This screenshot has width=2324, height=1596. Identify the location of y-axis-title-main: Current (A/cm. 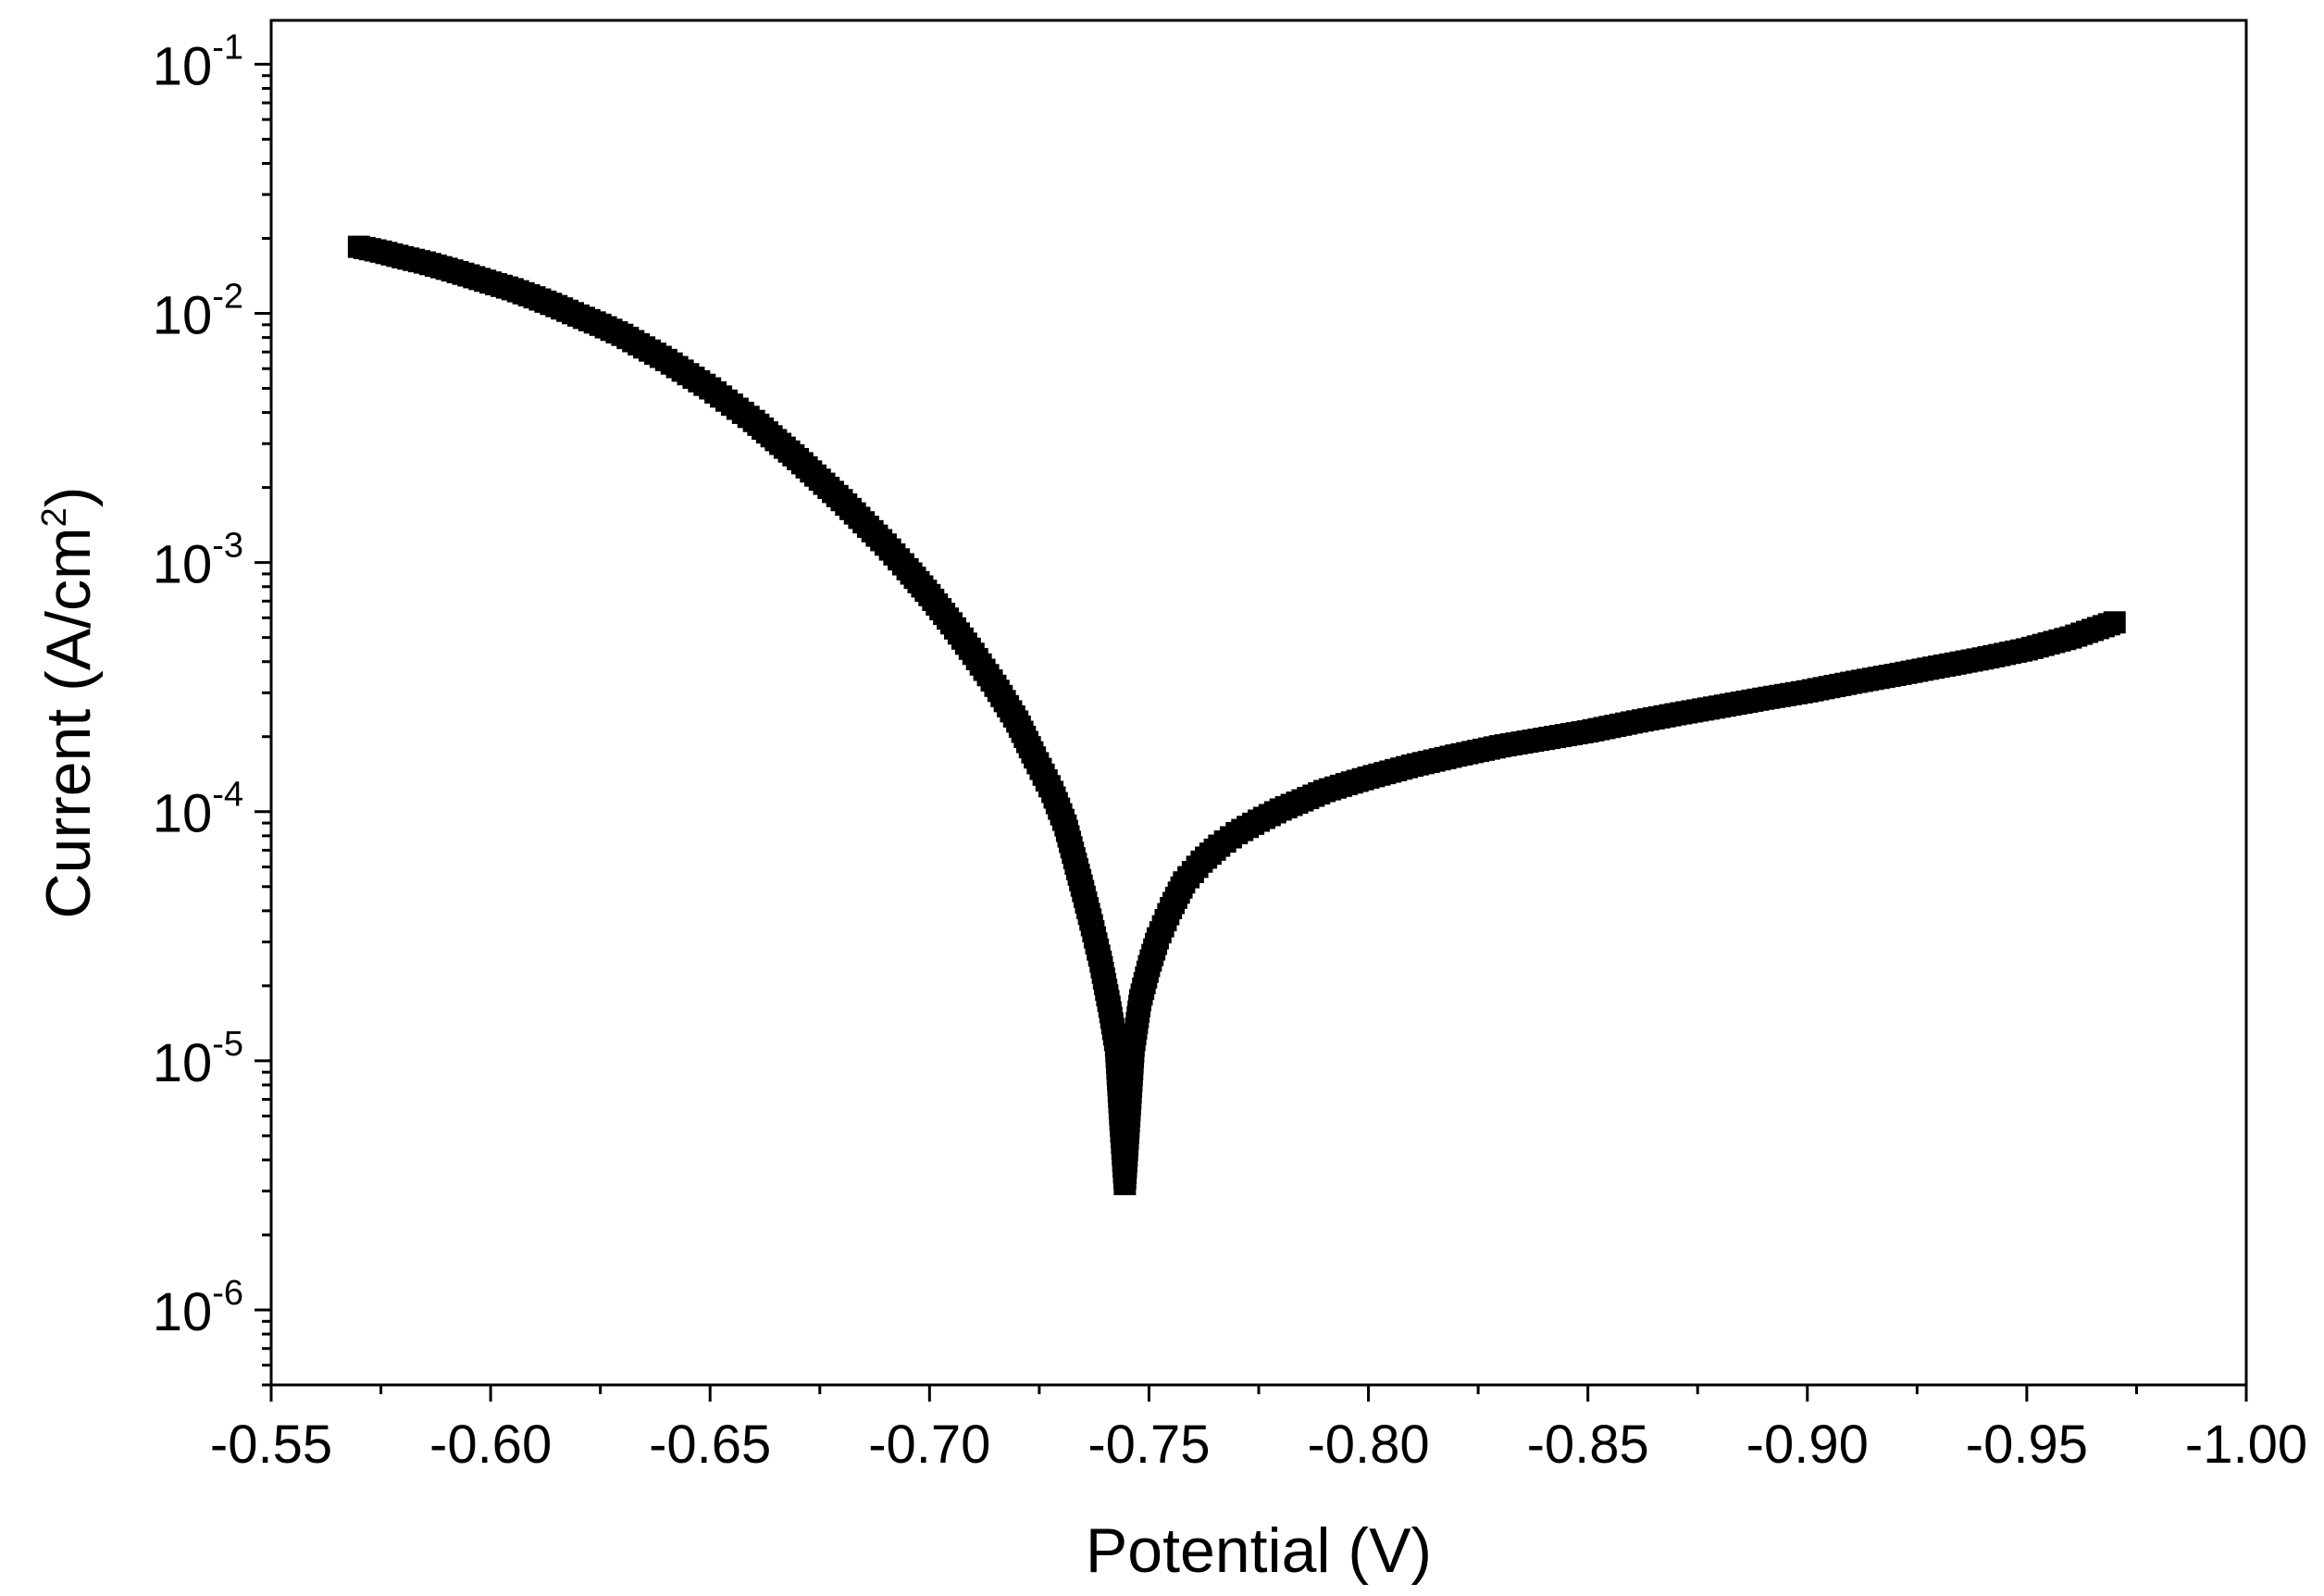
(68, 722).